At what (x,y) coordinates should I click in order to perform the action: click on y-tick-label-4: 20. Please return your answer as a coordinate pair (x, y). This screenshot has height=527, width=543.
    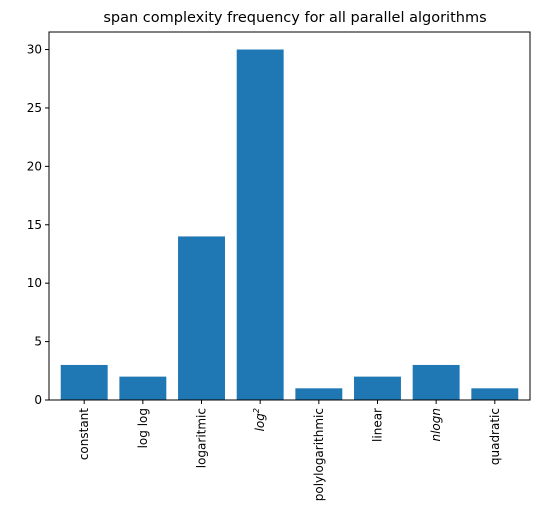
    Looking at the image, I should click on (34, 166).